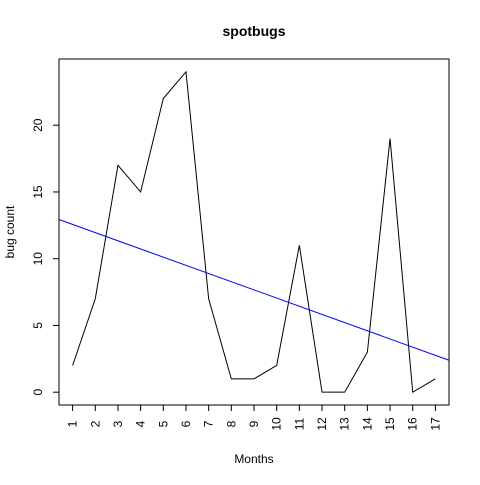 This screenshot has width=480, height=485. Describe the element at coordinates (254, 418) in the screenshot. I see `x-axis: 1 2 3 4 5 6 7 8 9 10 11 12 13 14 15 16 17` at that location.